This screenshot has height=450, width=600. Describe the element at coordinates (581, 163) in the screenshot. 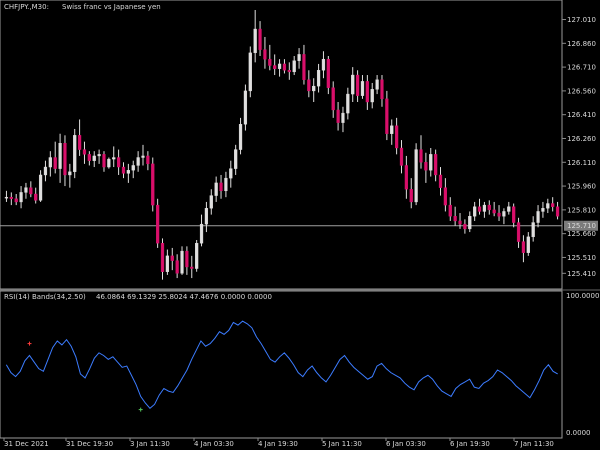

I see `price-tick-label: 126.110` at that location.